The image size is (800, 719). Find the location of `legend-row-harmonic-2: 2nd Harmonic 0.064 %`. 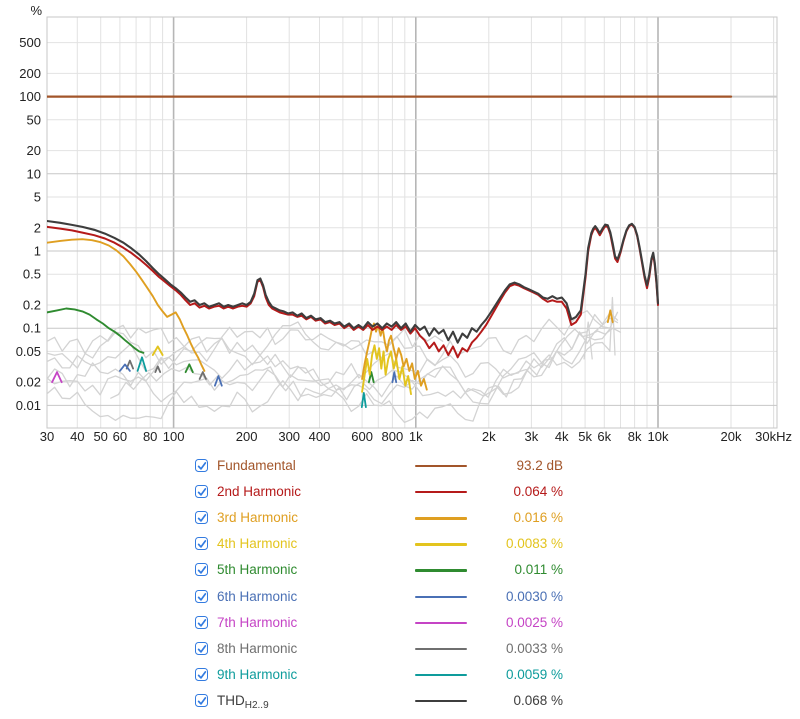

legend-row-harmonic-2: 2nd Harmonic 0.064 % is located at coordinates (400, 492).